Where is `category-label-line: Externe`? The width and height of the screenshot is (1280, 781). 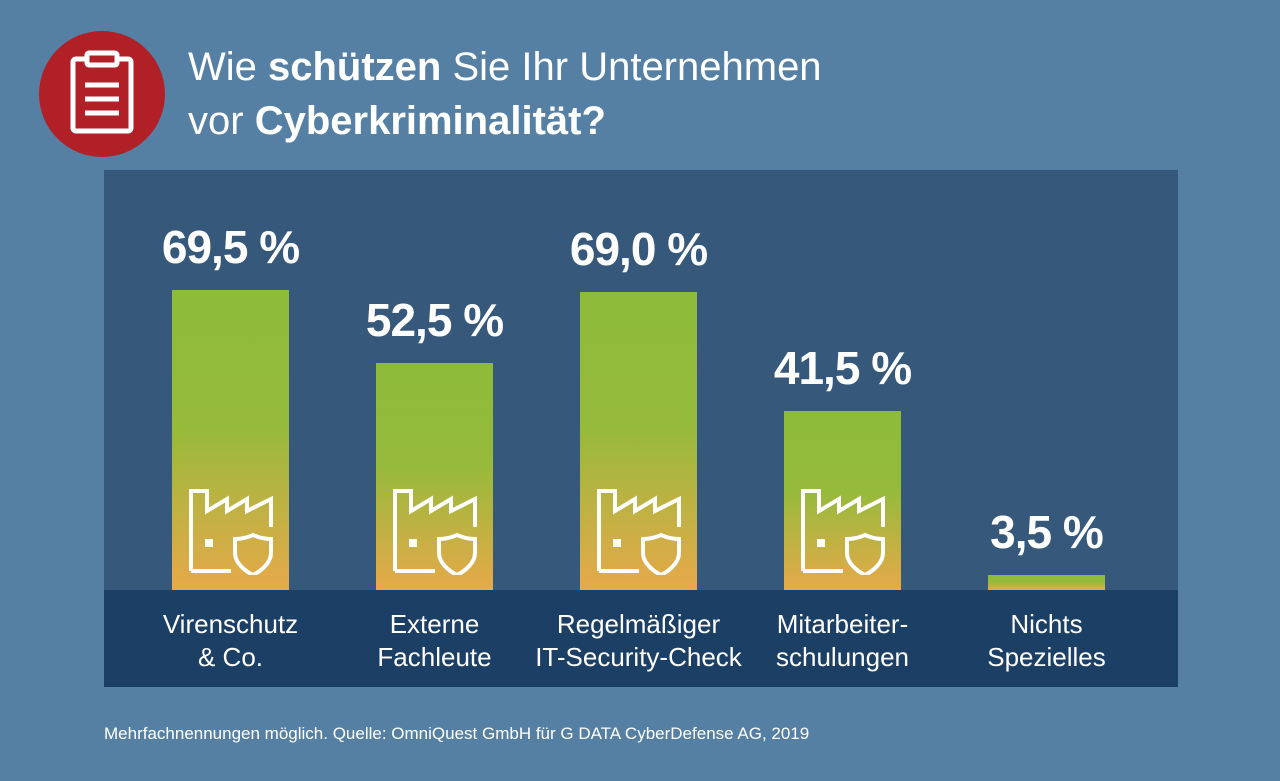 category-label-line: Externe is located at coordinates (434, 624).